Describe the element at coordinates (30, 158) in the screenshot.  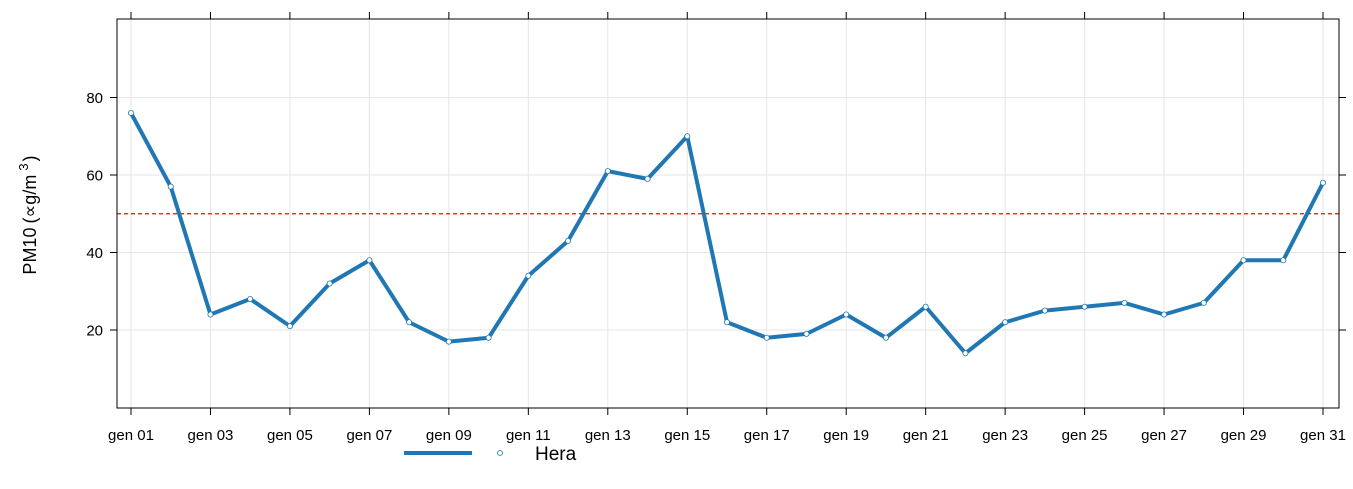
I see `y-axis-title-paren-close: )` at that location.